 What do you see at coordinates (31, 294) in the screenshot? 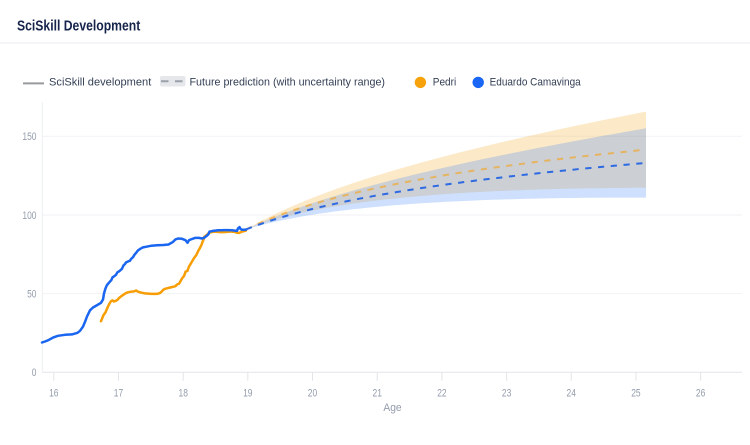
I see `svg-text: 50` at bounding box center [31, 294].